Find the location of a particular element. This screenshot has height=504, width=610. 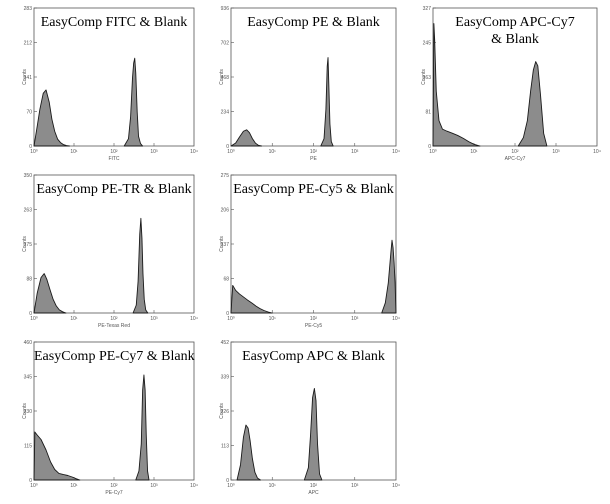

y-tick-label: 175 is located at coordinates (28, 245).